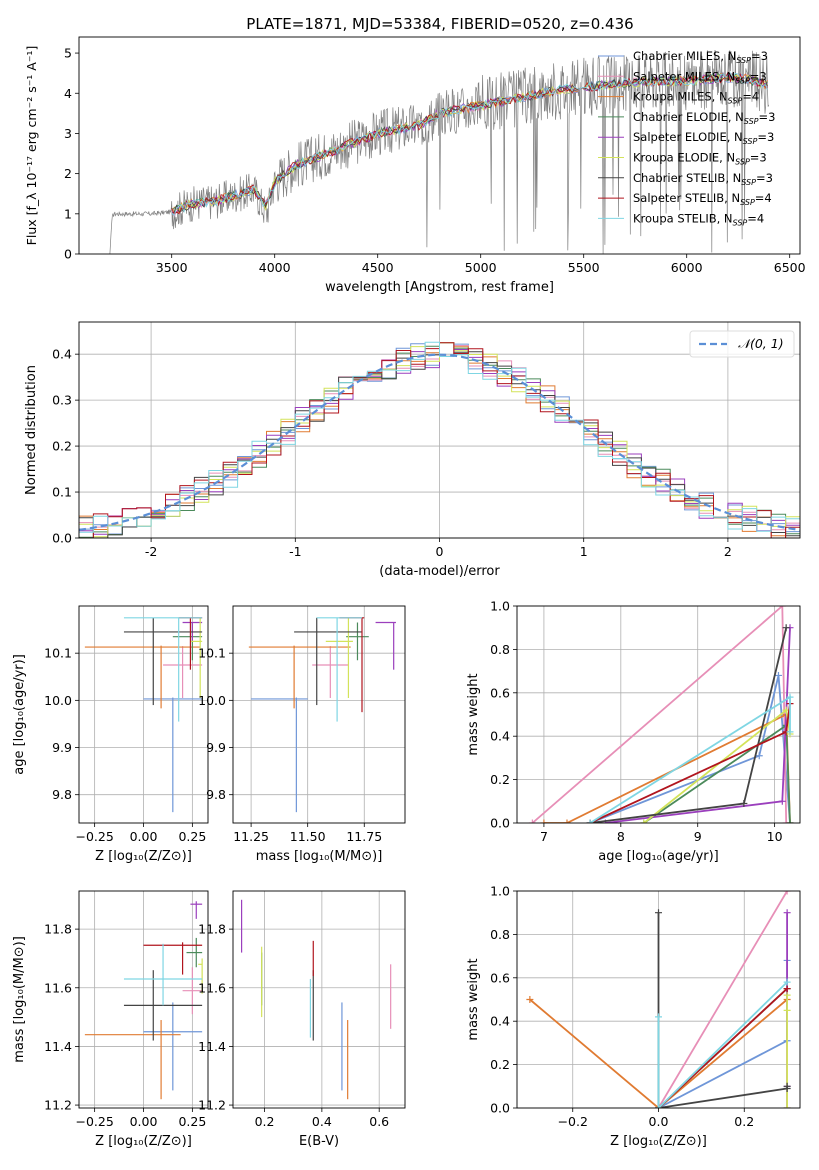  Describe the element at coordinates (94, 836) in the screenshot. I see `age-vs-Z-xtick-label: −0.25` at that location.